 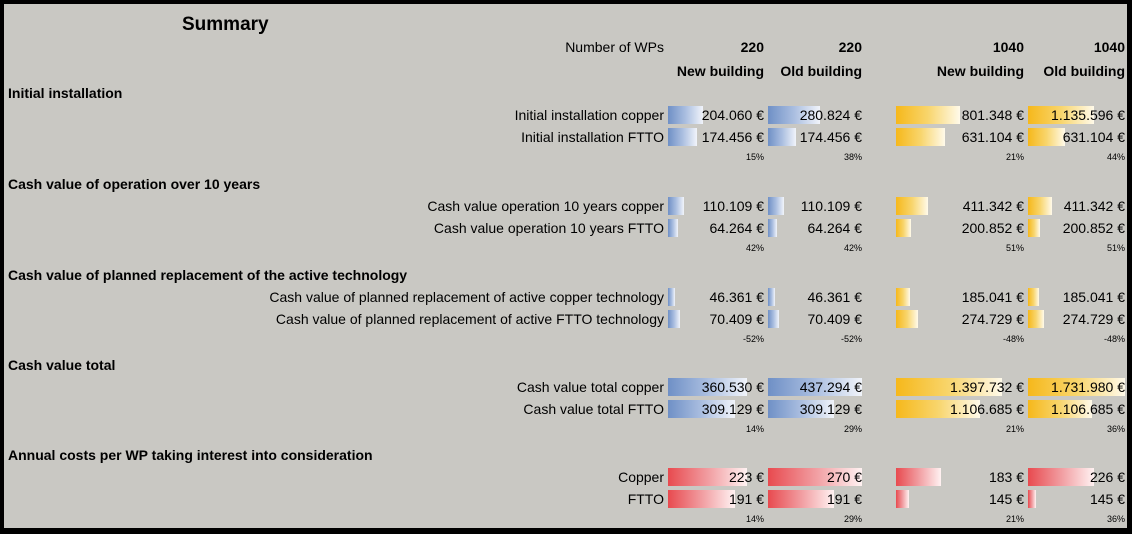 I want to click on value-cell: 1.731.980 €, so click(x=1088, y=387).